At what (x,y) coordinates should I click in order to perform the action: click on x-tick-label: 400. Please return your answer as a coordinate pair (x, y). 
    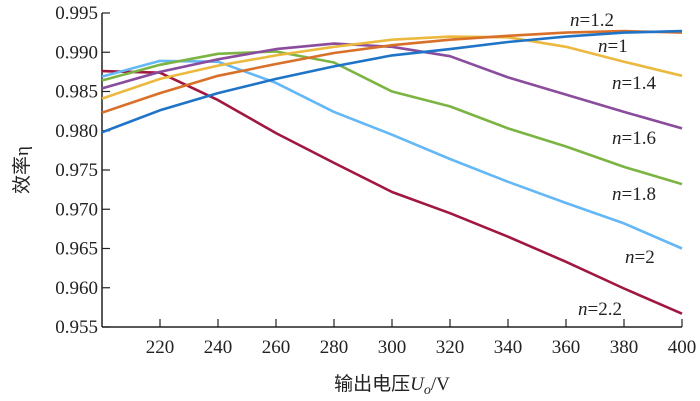
    Looking at the image, I should click on (682, 347).